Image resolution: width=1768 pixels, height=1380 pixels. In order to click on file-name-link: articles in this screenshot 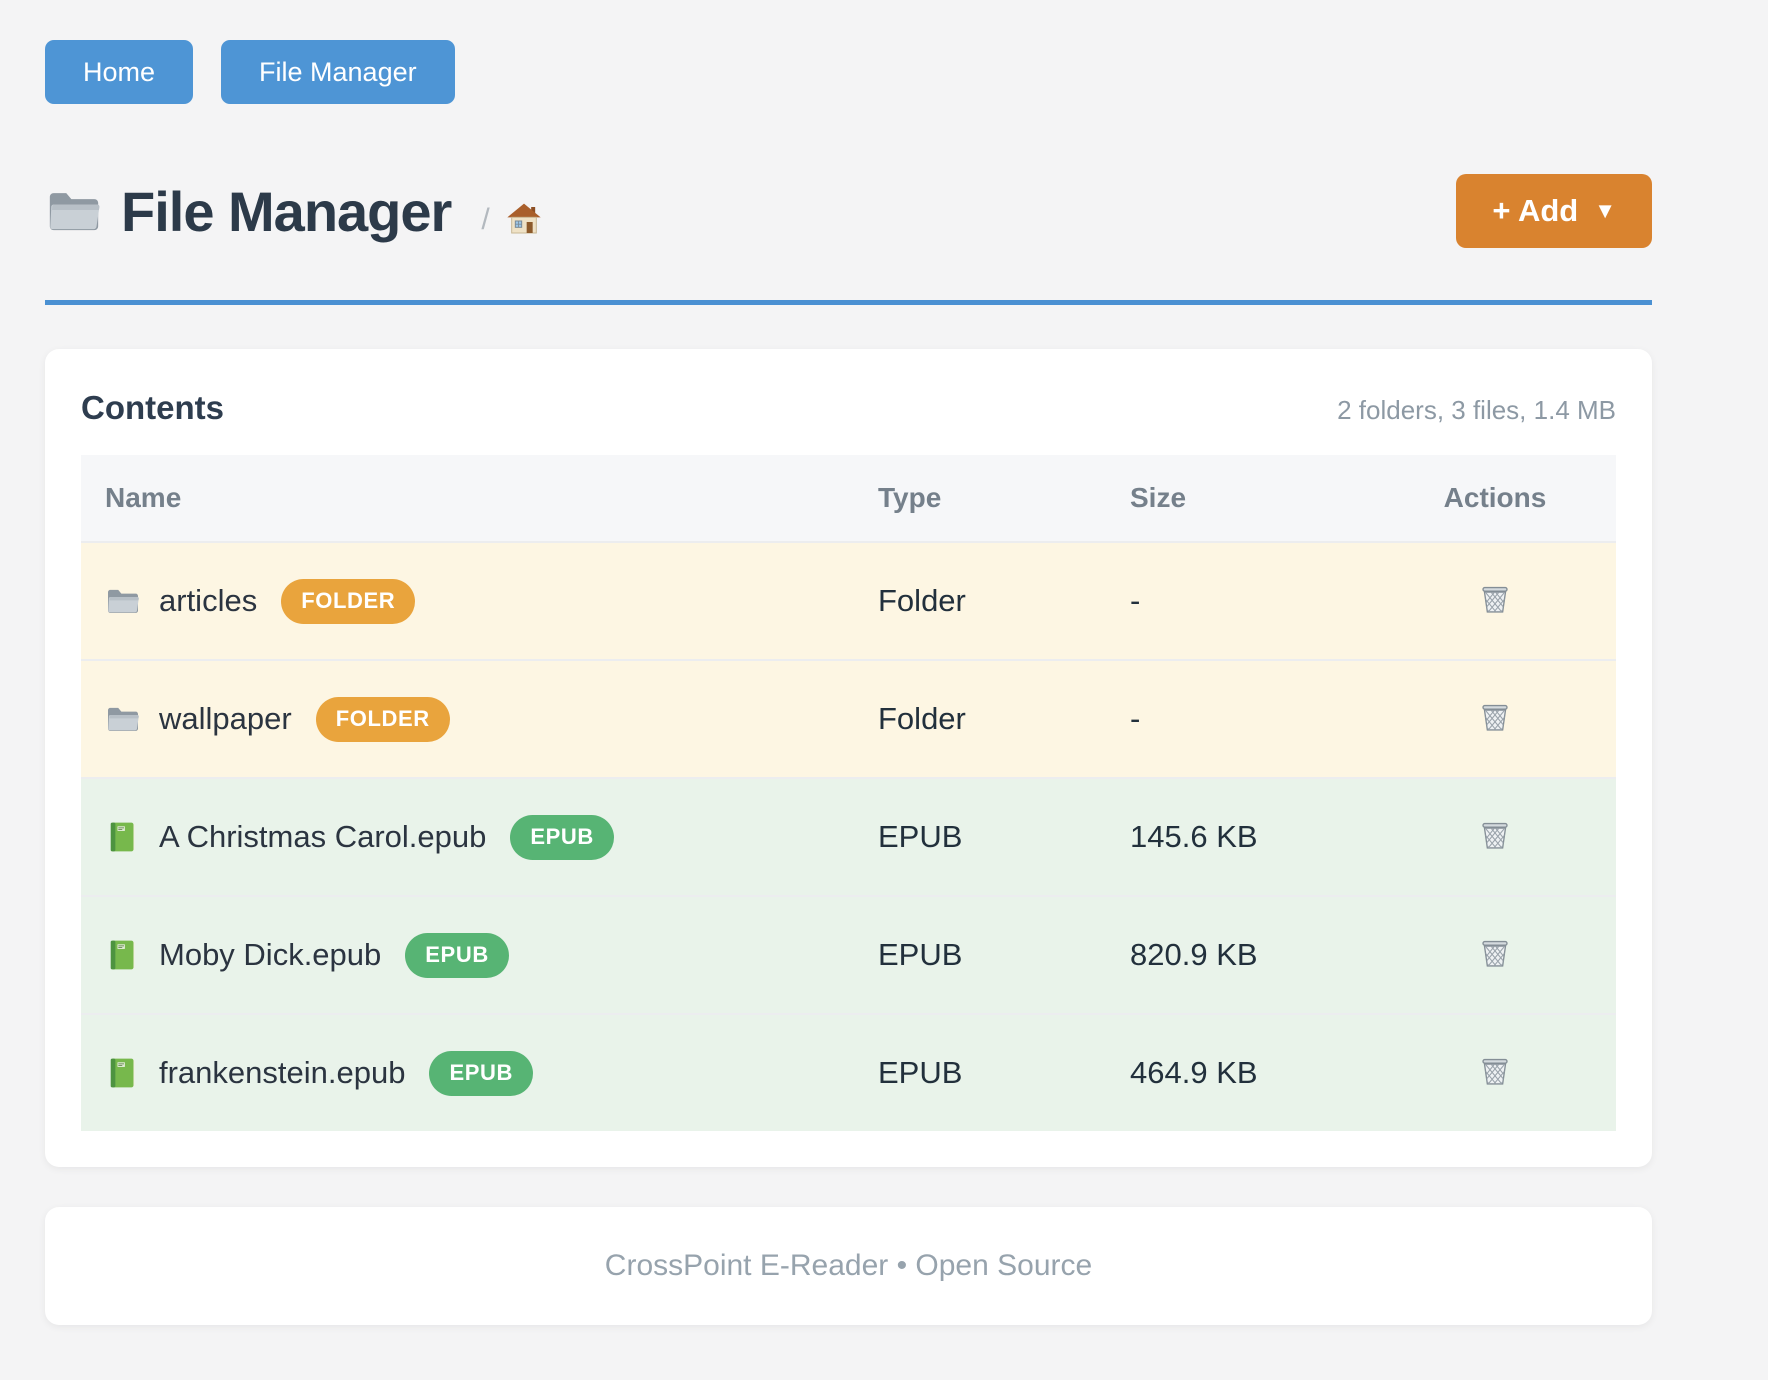, I will do `click(208, 600)`.